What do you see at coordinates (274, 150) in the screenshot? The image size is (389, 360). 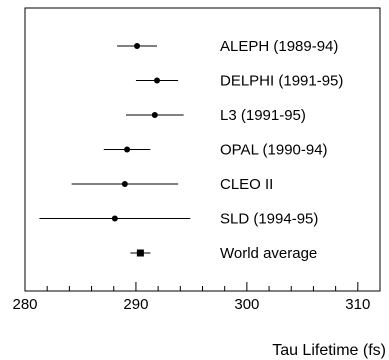 I see `experiment-label: OPAL (1990-94)` at bounding box center [274, 150].